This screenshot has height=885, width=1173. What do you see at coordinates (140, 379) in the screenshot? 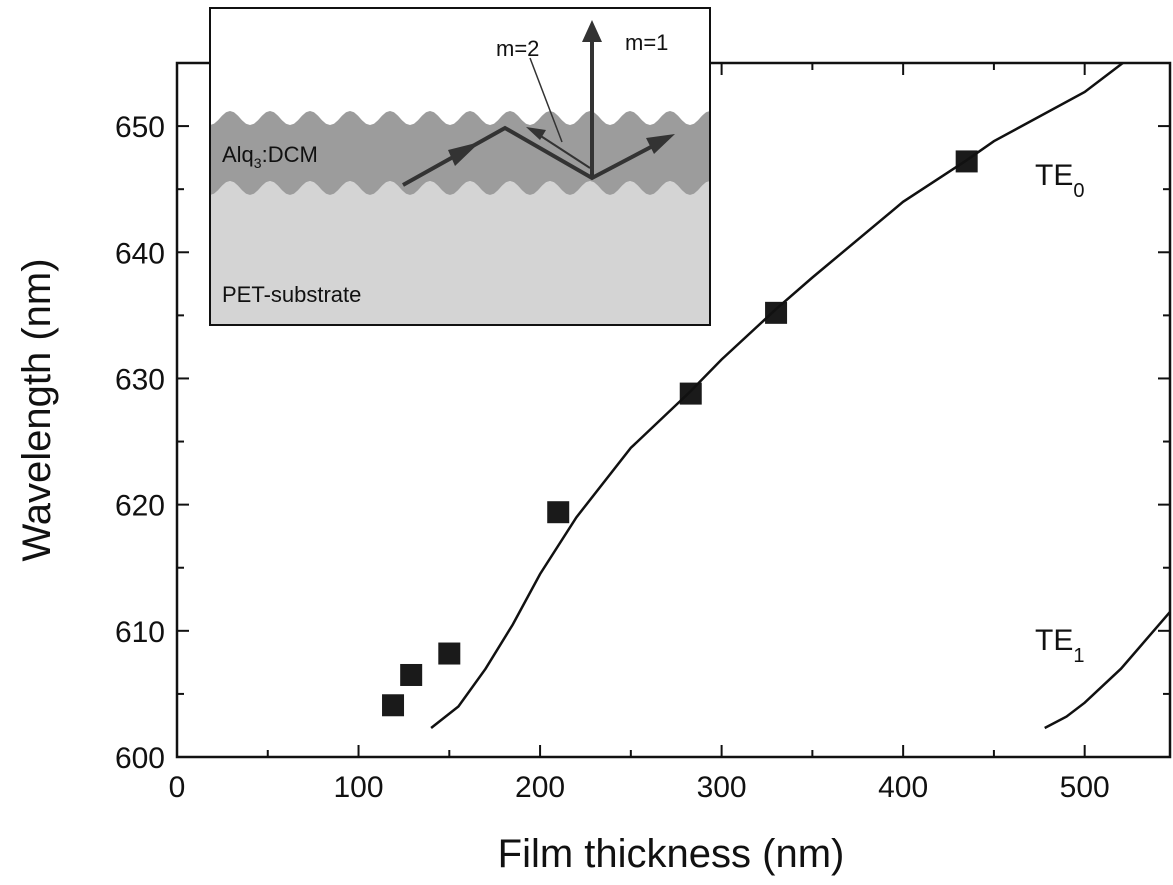
I see `y-tick-label: 630` at bounding box center [140, 379].